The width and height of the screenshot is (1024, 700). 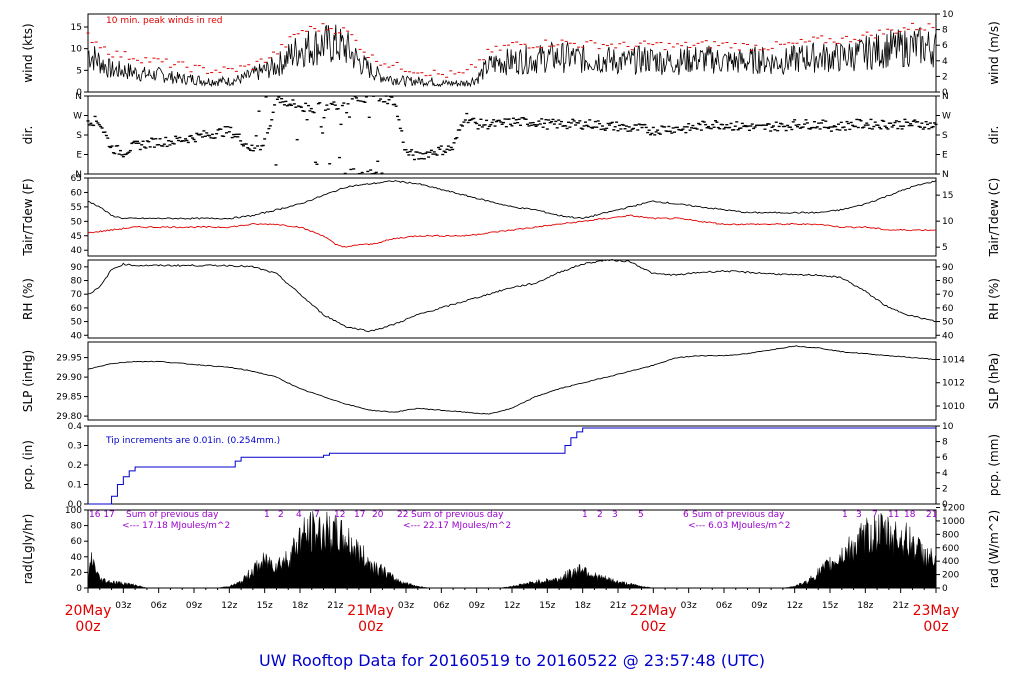 I want to click on right-tick-label: 800, so click(x=950, y=535).